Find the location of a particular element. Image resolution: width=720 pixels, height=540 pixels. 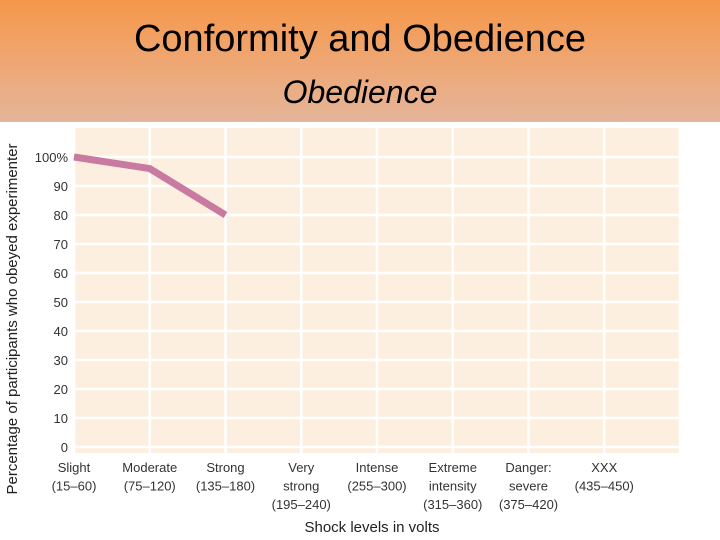

x-tick-label: XXX (435–450) is located at coordinates (604, 477).